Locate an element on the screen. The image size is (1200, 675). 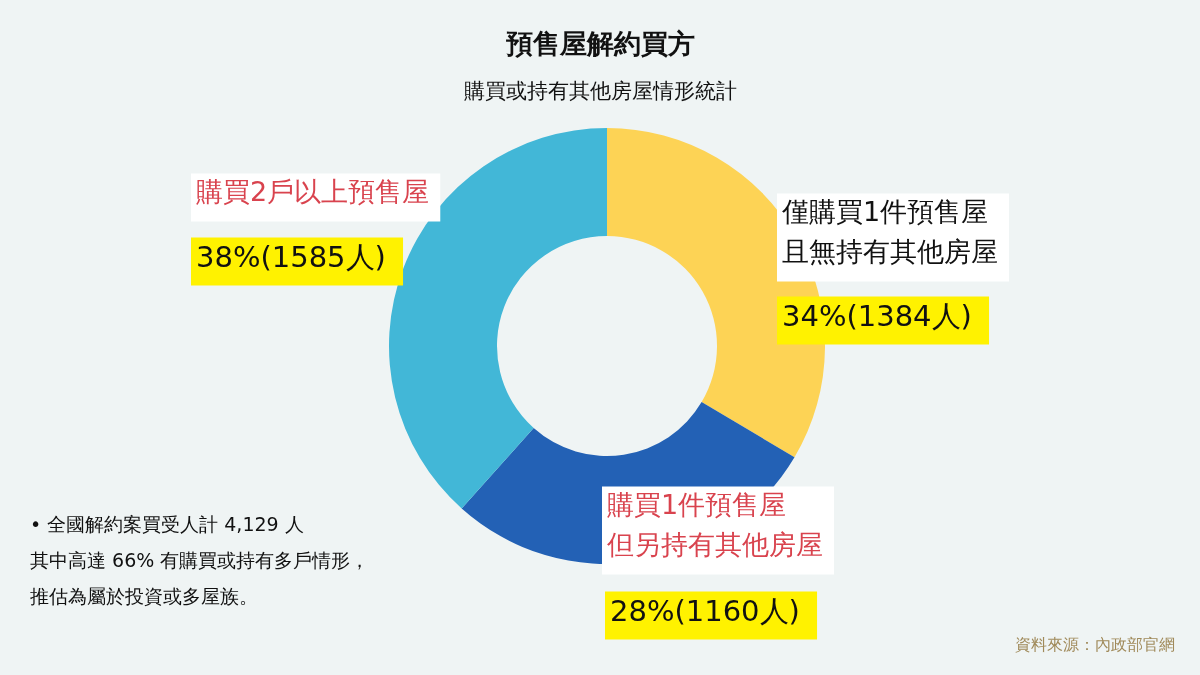
chart-subtitle: 購買或持有其他房屋情形統計 is located at coordinates (600, 91).